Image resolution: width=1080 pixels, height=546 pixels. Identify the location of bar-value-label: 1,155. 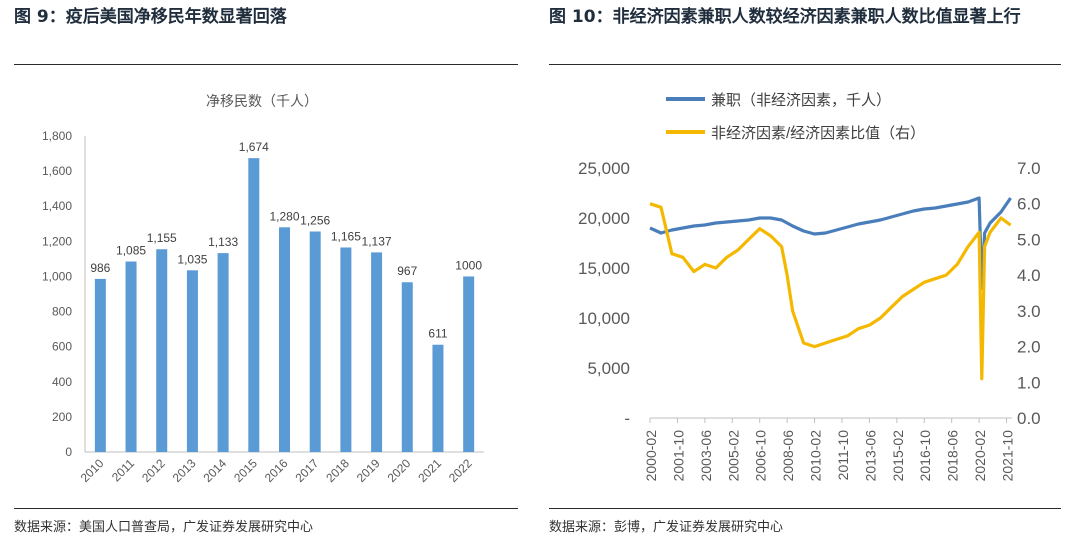
(162, 238).